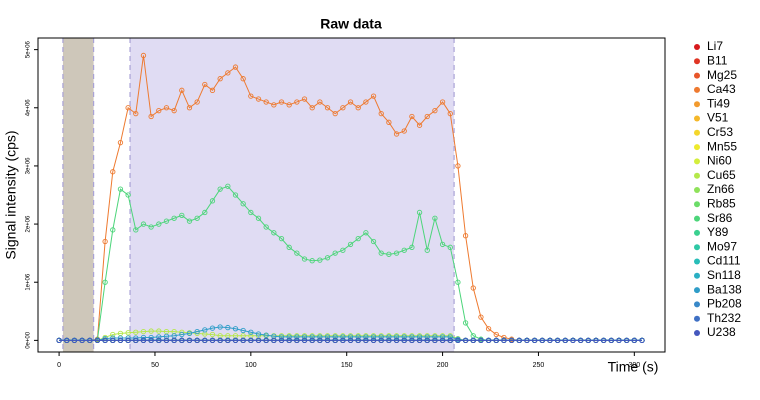  I want to click on legend-label: Mo97, so click(722, 246).